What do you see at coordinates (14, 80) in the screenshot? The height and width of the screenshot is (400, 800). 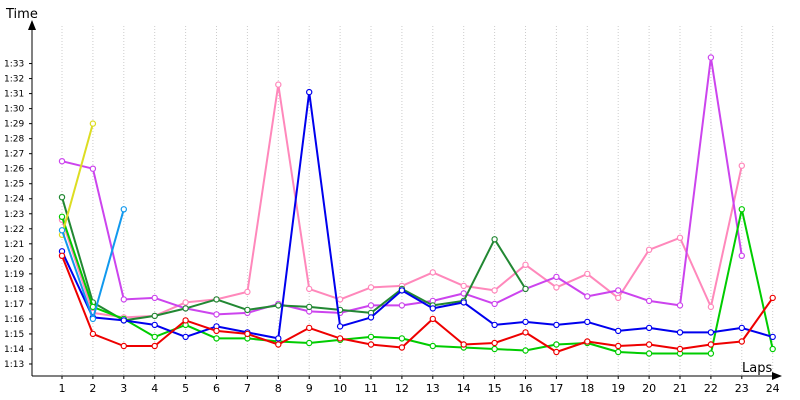 I see `y-tick-label: 1:32` at bounding box center [14, 80].